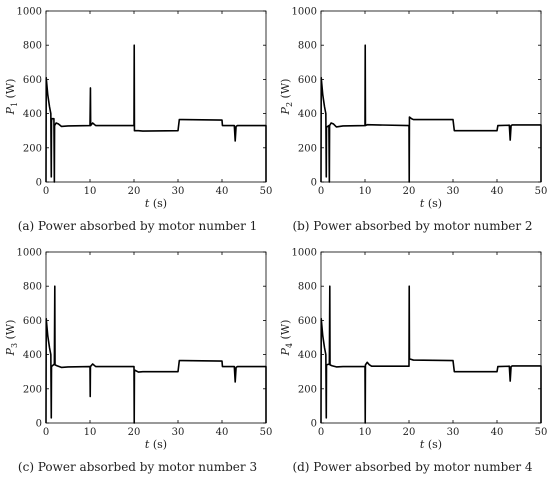  Describe the element at coordinates (412, 226) in the screenshot. I see `chart-caption: (b) Power absorbed by motor number 2` at that location.